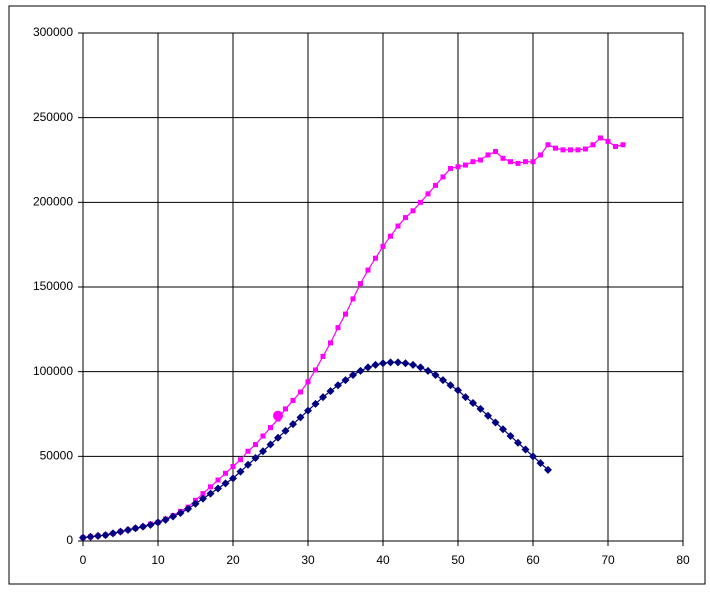 Image resolution: width=710 pixels, height=597 pixels. I want to click on x-tick-label: 60, so click(533, 560).